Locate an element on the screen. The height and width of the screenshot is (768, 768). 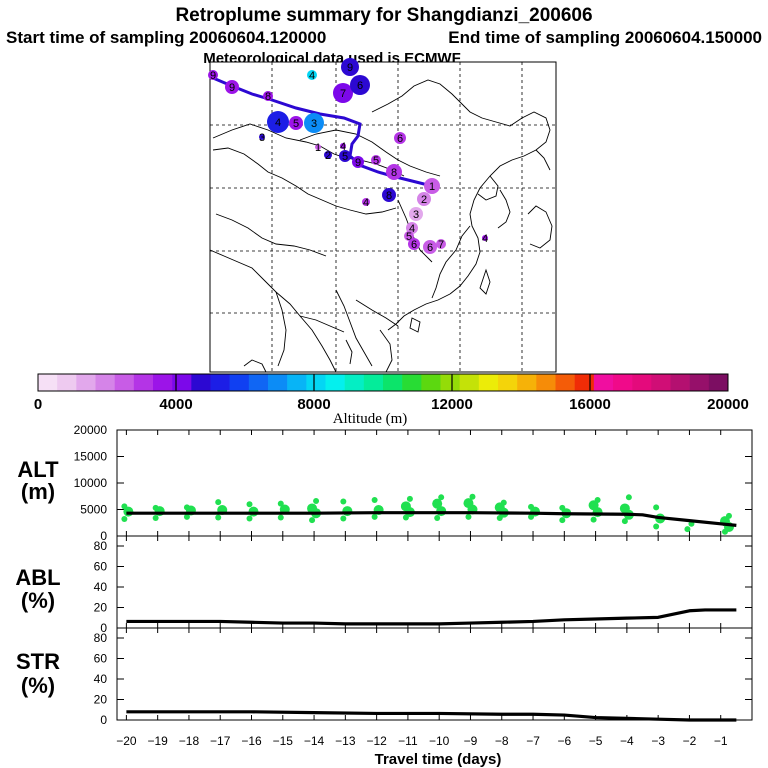
plume-marker: 7 is located at coordinates (343, 93).